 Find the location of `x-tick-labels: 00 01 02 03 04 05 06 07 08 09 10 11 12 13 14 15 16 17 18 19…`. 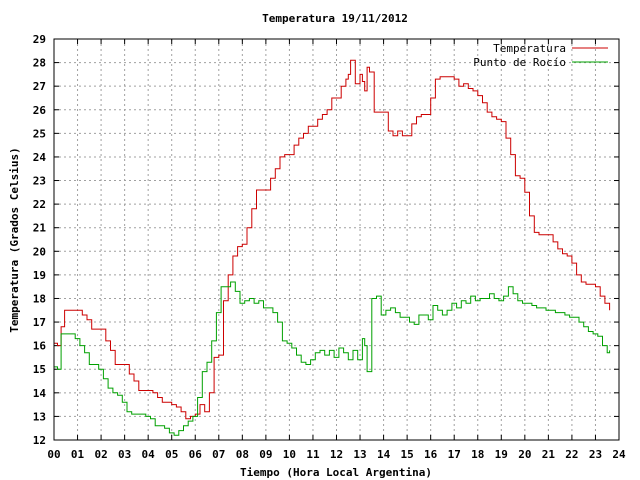

x-tick-labels: 00 01 02 03 04 05 06 07 08 09 10 11 12 13 14 15 16 17 18 19… is located at coordinates (336, 454).